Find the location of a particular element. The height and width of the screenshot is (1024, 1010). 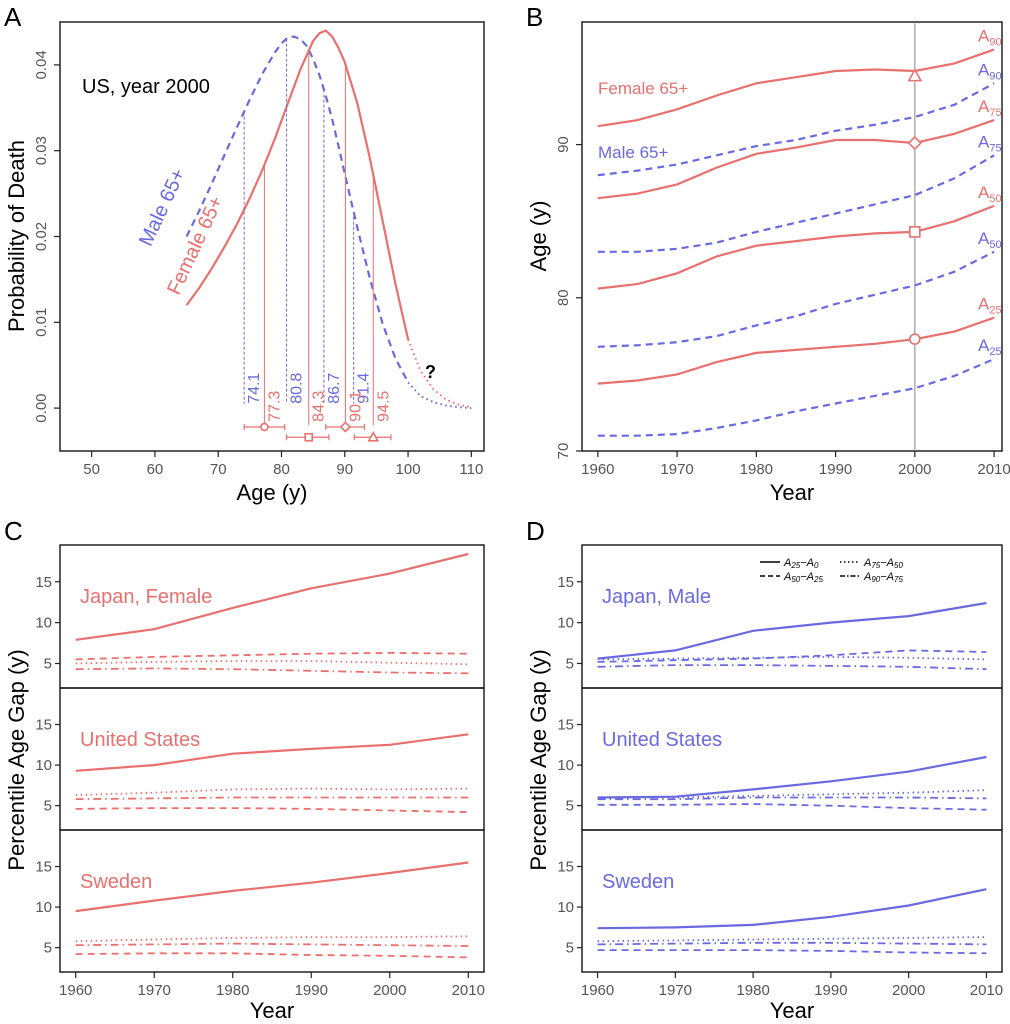

series-line-male is located at coordinates (297, 209).